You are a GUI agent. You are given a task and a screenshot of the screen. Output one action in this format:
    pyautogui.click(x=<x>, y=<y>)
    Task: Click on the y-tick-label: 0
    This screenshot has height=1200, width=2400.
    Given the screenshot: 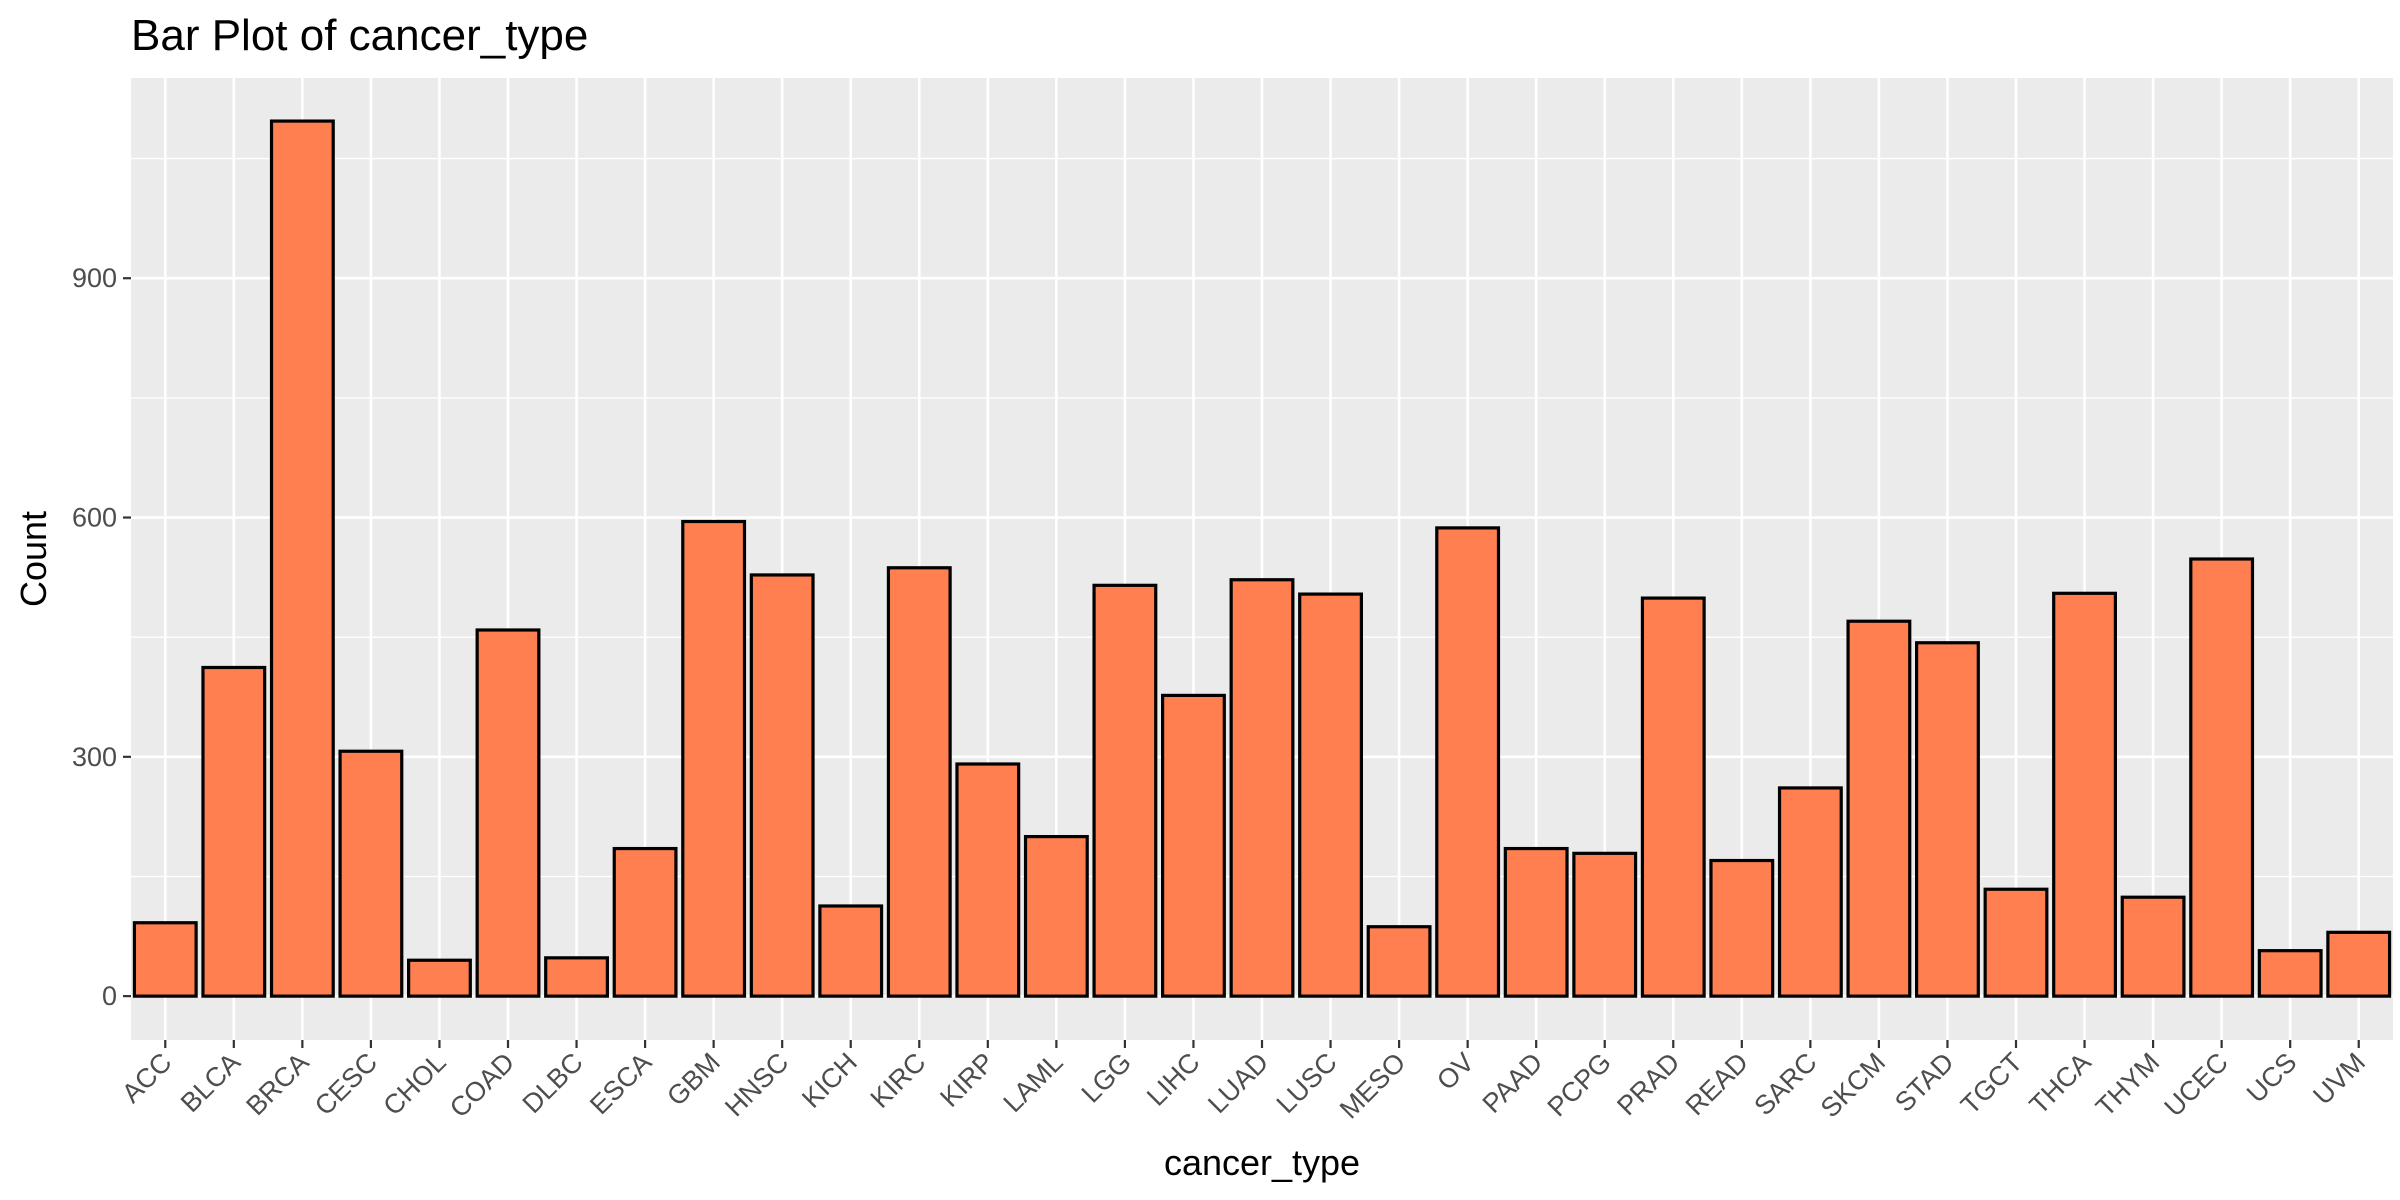 What is the action you would take?
    pyautogui.click(x=109, y=996)
    